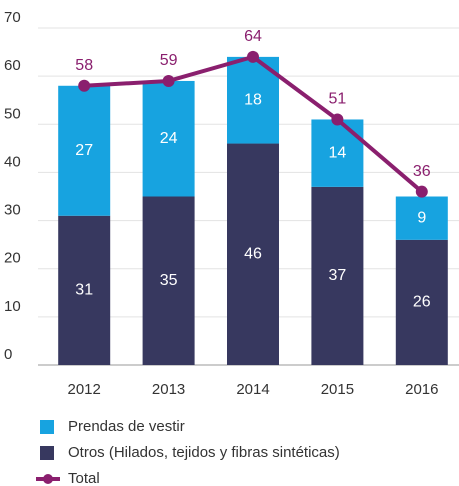 This screenshot has height=486, width=459. Describe the element at coordinates (48, 479) in the screenshot. I see `legend-marker` at that location.